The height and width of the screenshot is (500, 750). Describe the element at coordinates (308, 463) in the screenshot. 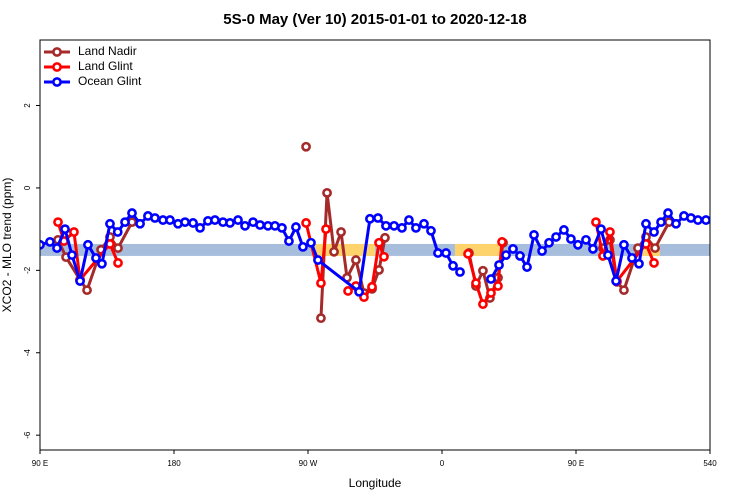

I see `x-tick-label: 90 W` at that location.